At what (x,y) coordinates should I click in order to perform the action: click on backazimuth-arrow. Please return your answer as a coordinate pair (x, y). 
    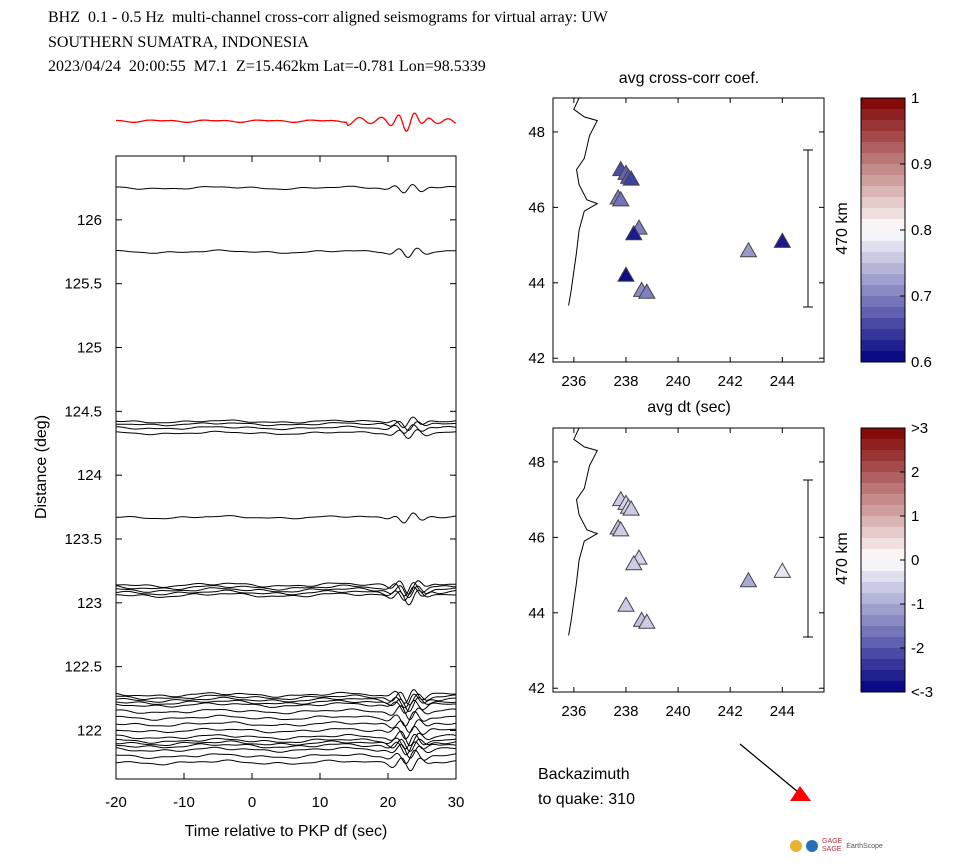
    Looking at the image, I should click on (769, 768).